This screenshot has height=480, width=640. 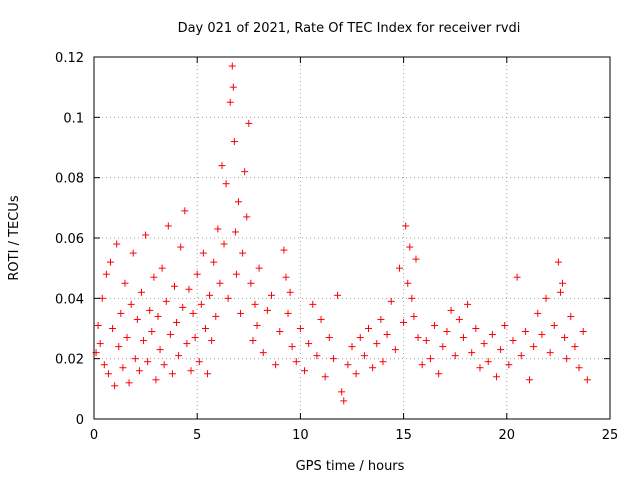 I want to click on y-tick-label: 0.06, so click(x=69, y=239).